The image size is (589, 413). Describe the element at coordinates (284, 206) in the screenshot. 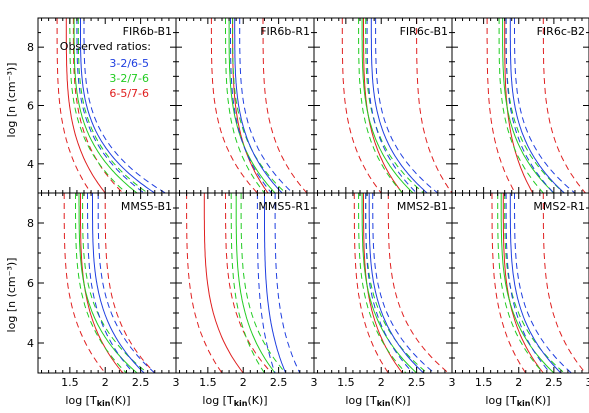

I see `panel-label: MMS5-R1` at that location.